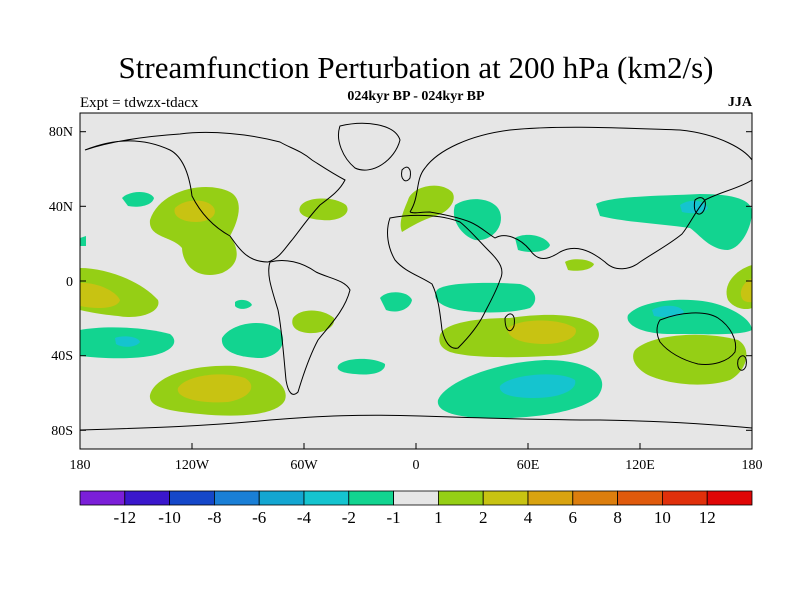 The height and width of the screenshot is (600, 800). What do you see at coordinates (100, 295) in the screenshot?
I see `contour-positive-eq-pacific-west-core` at bounding box center [100, 295].